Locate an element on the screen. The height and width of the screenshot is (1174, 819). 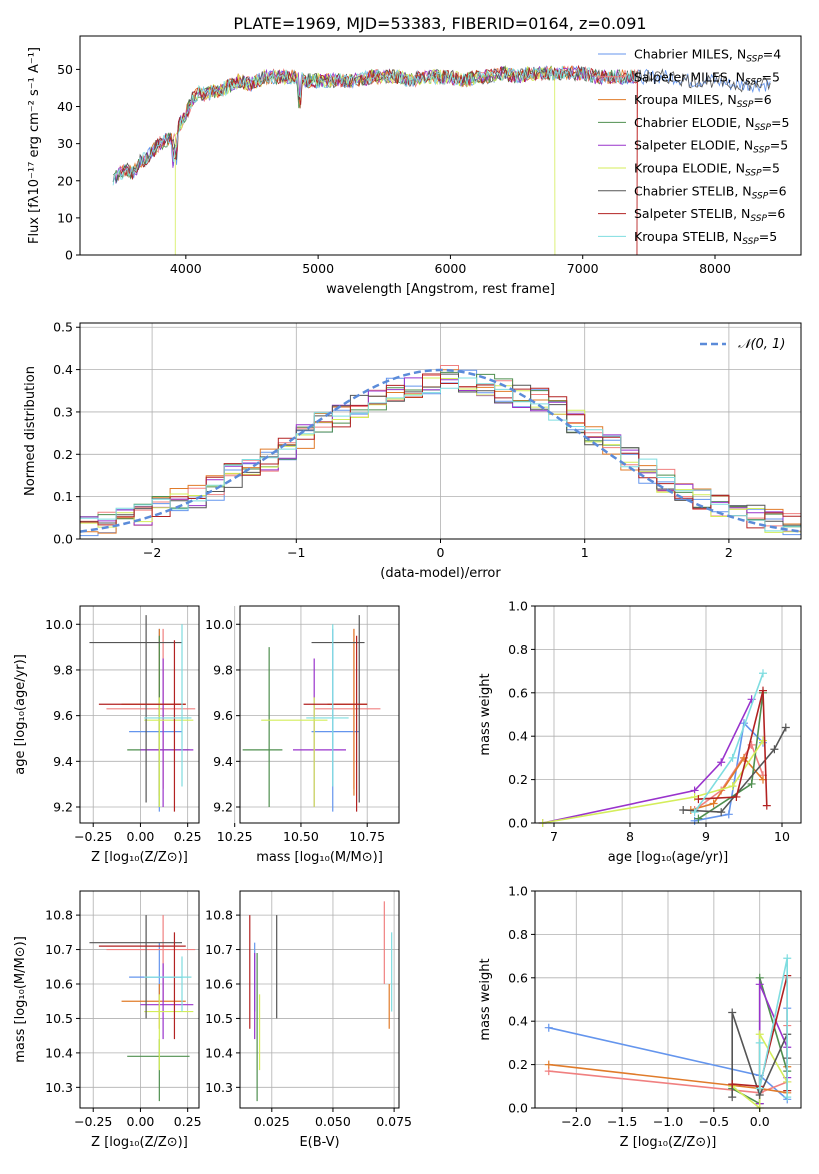
x-tick-label: −1.0 is located at coordinates (668, 1121).